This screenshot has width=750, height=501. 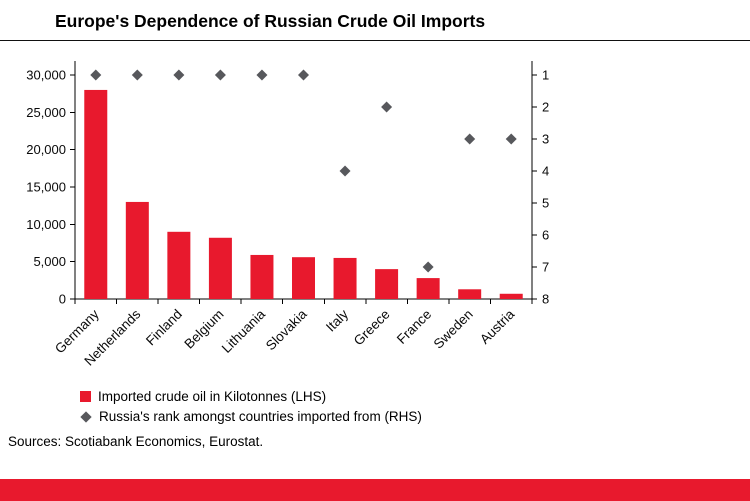 I want to click on category-label-france: France, so click(x=414, y=327).